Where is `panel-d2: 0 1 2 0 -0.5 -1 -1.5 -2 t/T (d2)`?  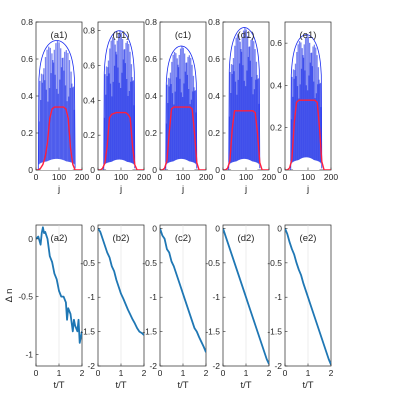 panel-d2: 0 1 2 0 -0.5 -1 -1.5 -2 t/T (d2) is located at coordinates (238, 307).